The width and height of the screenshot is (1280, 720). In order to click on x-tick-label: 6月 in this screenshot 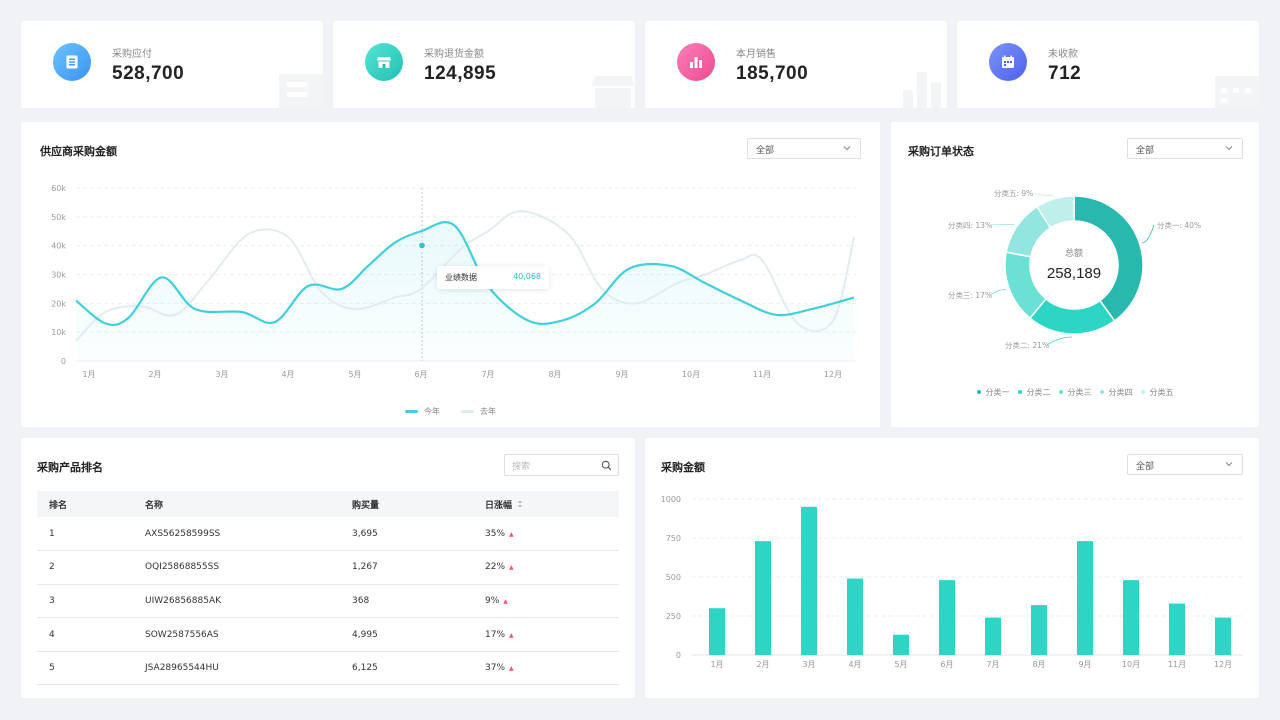, I will do `click(946, 664)`.